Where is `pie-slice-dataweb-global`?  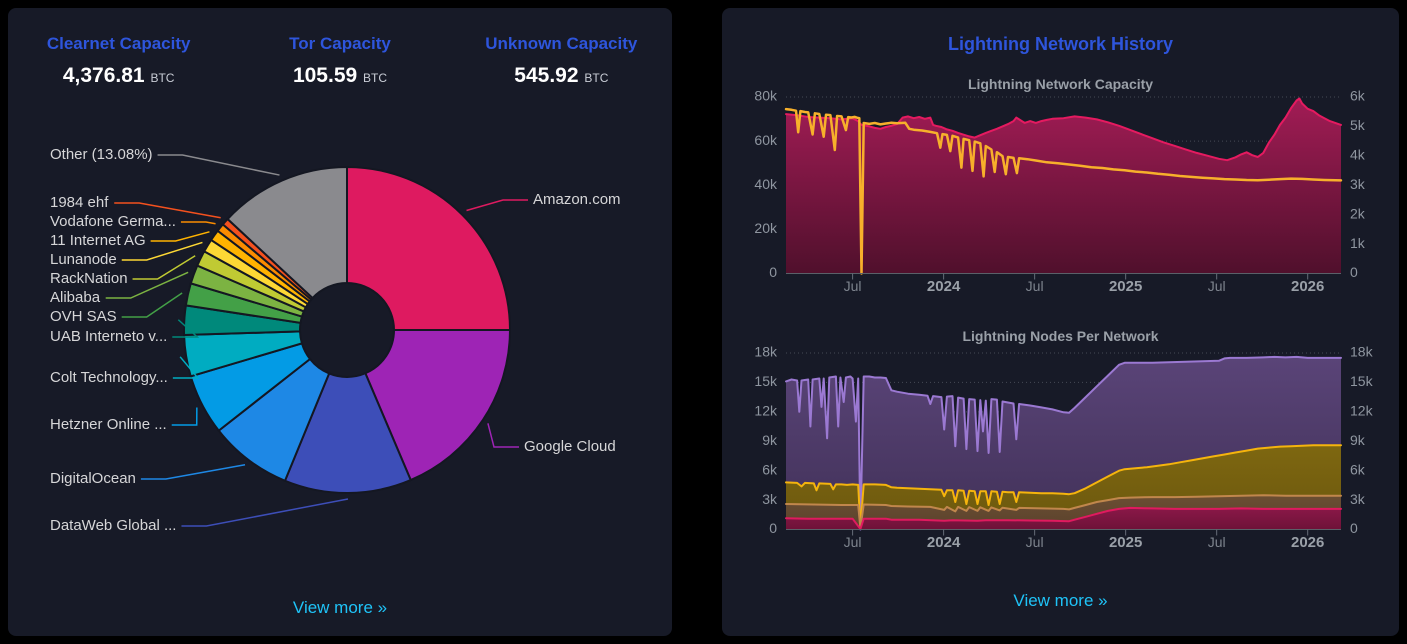 pie-slice-dataweb-global is located at coordinates (348, 432).